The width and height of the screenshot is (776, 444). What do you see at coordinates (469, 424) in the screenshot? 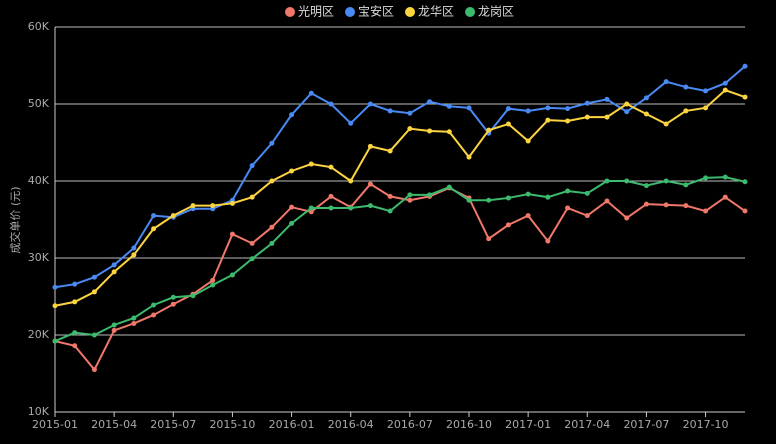
I see `x-tick-label: 2016-10` at bounding box center [469, 424].